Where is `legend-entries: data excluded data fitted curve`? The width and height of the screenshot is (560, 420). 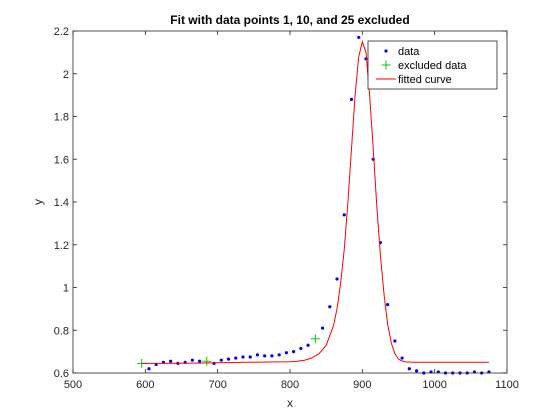
legend-entries: data excluded data fitted curve is located at coordinates (421, 66).